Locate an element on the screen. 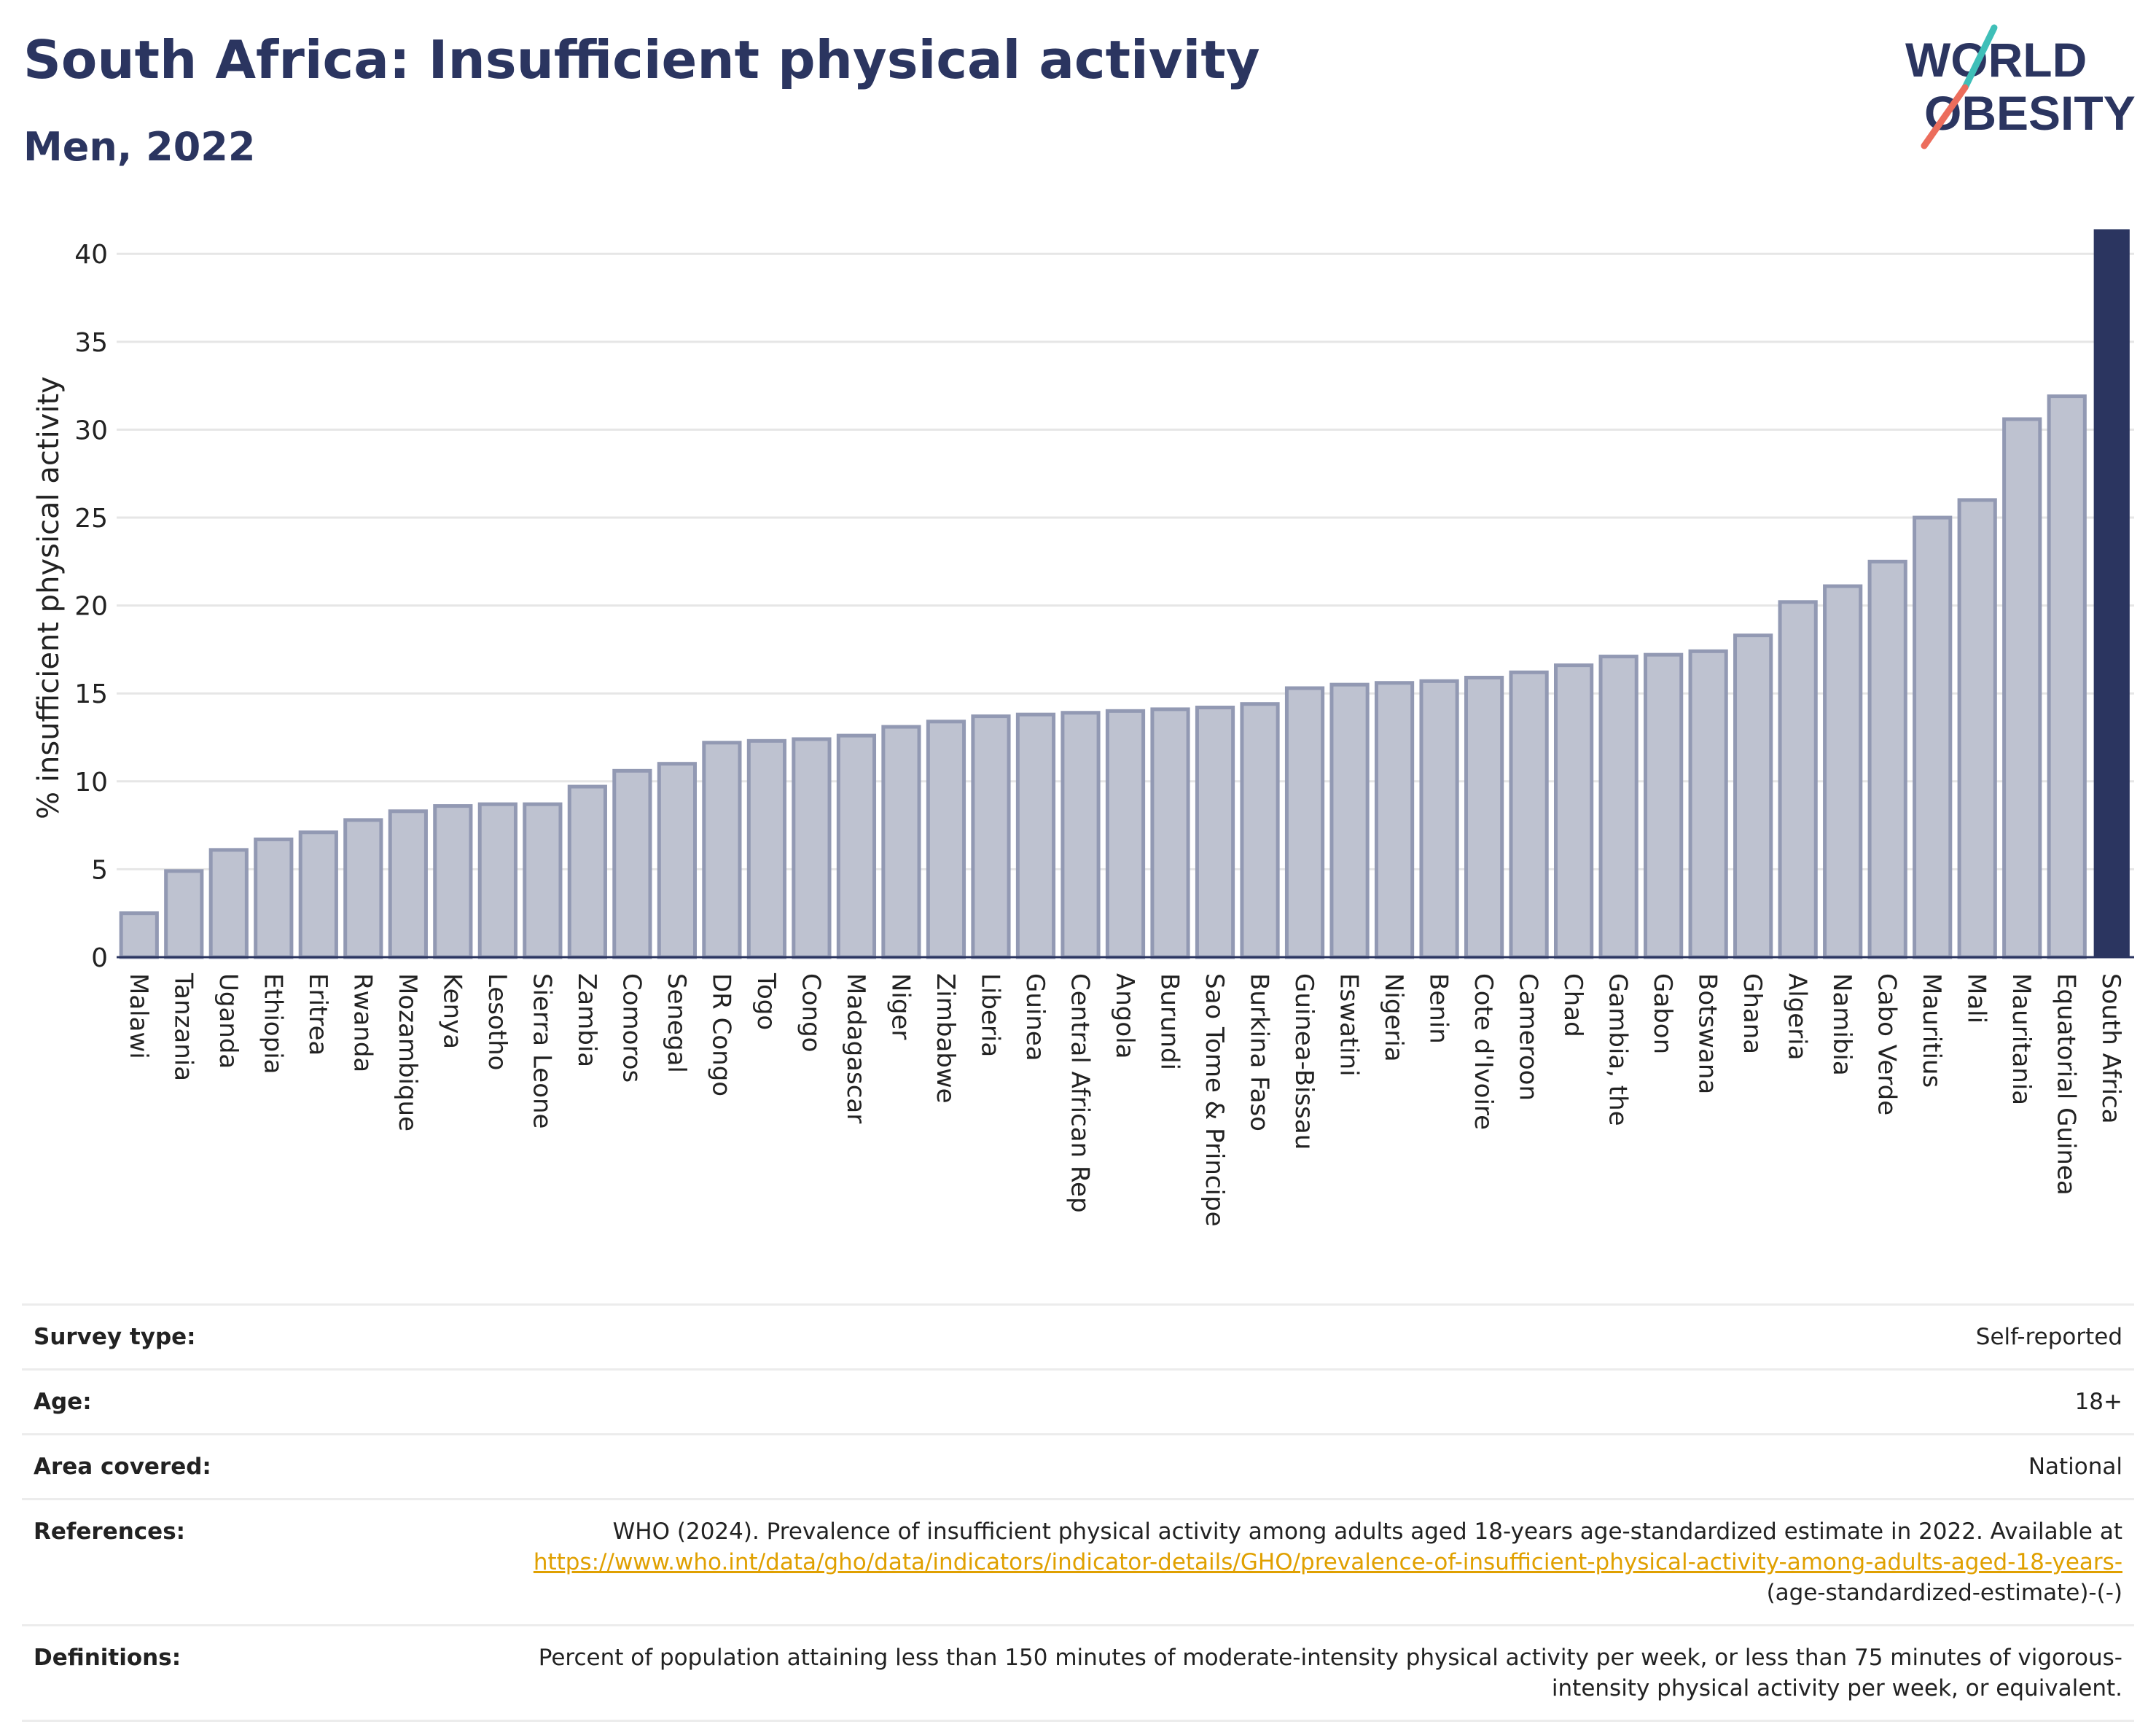 The image size is (2156, 1735). survey-type-value: Self-reported is located at coordinates (2049, 1337).